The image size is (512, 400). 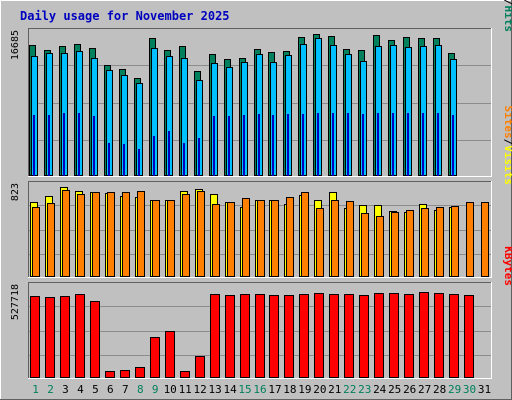 I want to click on day-label-1: 1, so click(x=35, y=389).